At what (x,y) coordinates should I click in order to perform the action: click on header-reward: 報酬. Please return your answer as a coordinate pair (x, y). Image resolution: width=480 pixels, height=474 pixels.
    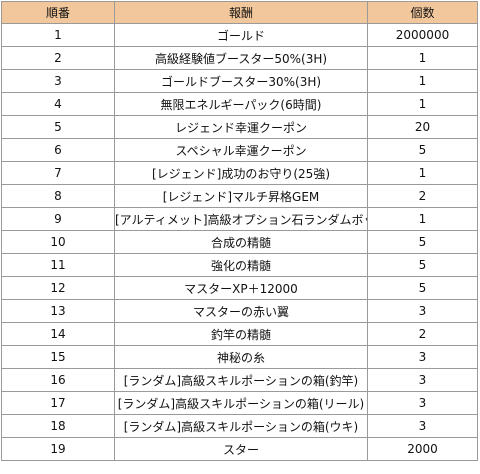
    Looking at the image, I should click on (241, 12).